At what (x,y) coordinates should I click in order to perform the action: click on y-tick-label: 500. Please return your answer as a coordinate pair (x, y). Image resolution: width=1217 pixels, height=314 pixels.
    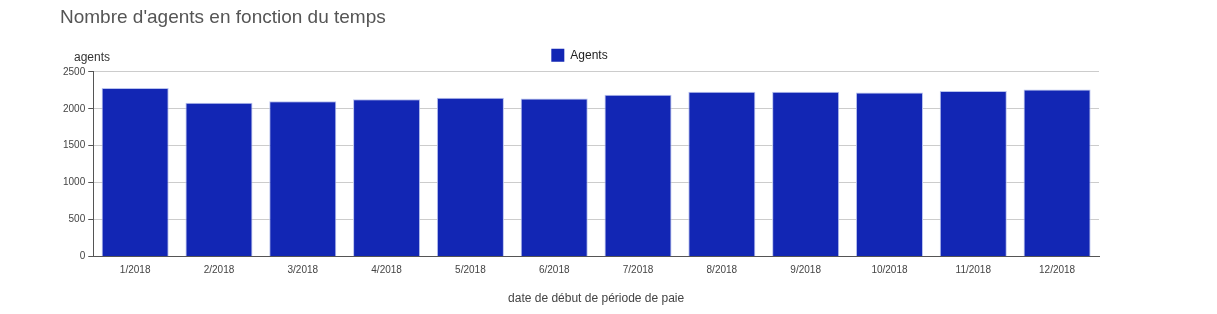
    Looking at the image, I should click on (77, 219).